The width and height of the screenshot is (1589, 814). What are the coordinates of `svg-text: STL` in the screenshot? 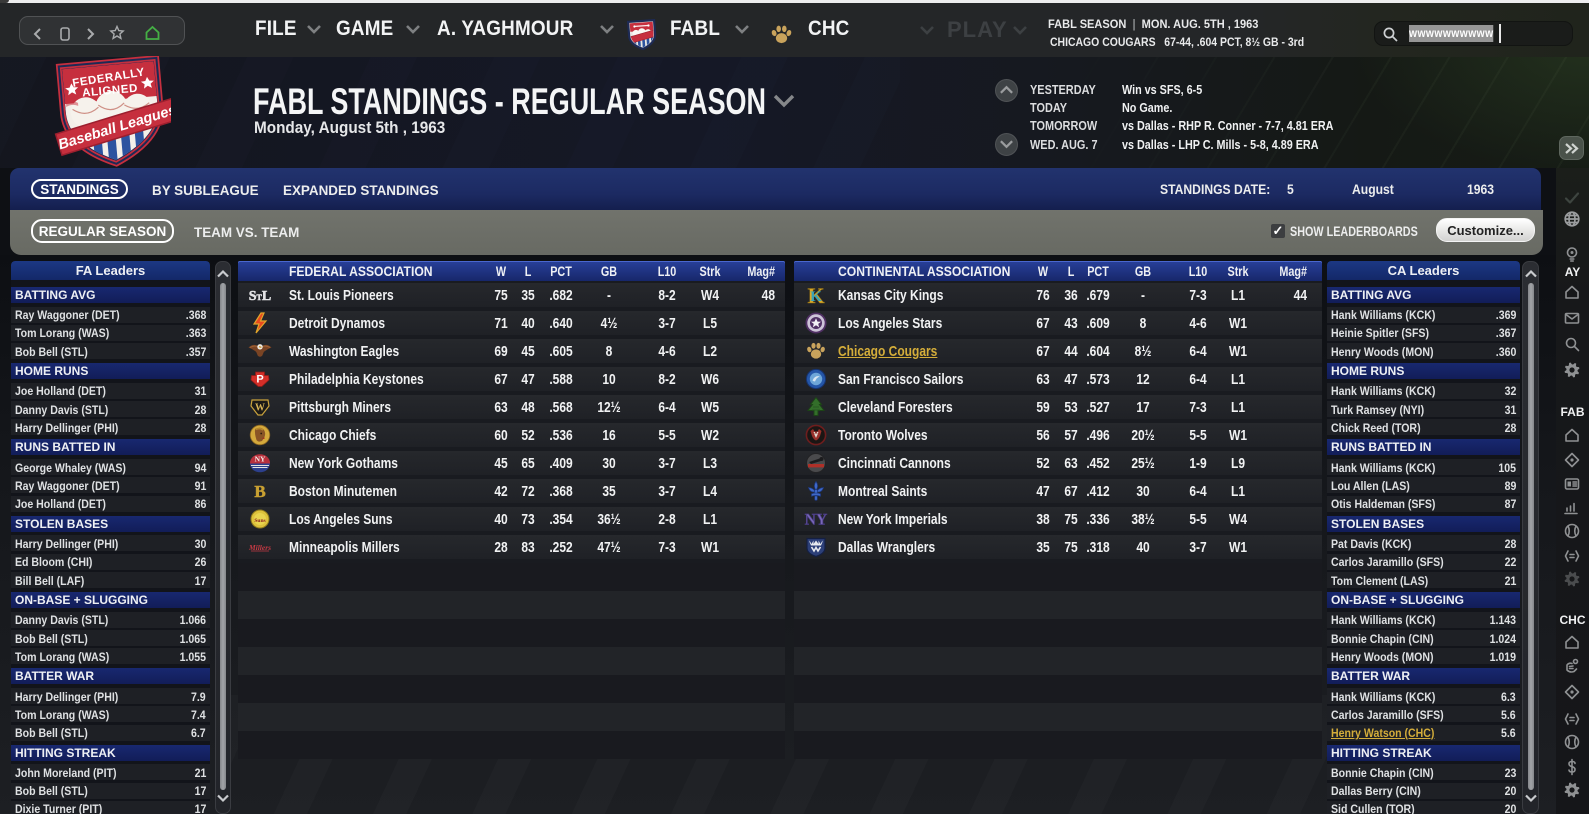 It's located at (260, 296).